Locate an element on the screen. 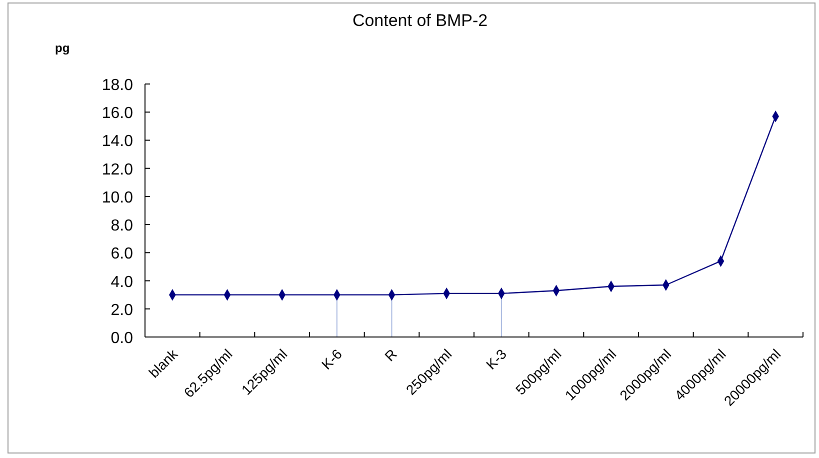 This screenshot has width=819, height=458. y-tick-label: 4.0 is located at coordinates (122, 282).